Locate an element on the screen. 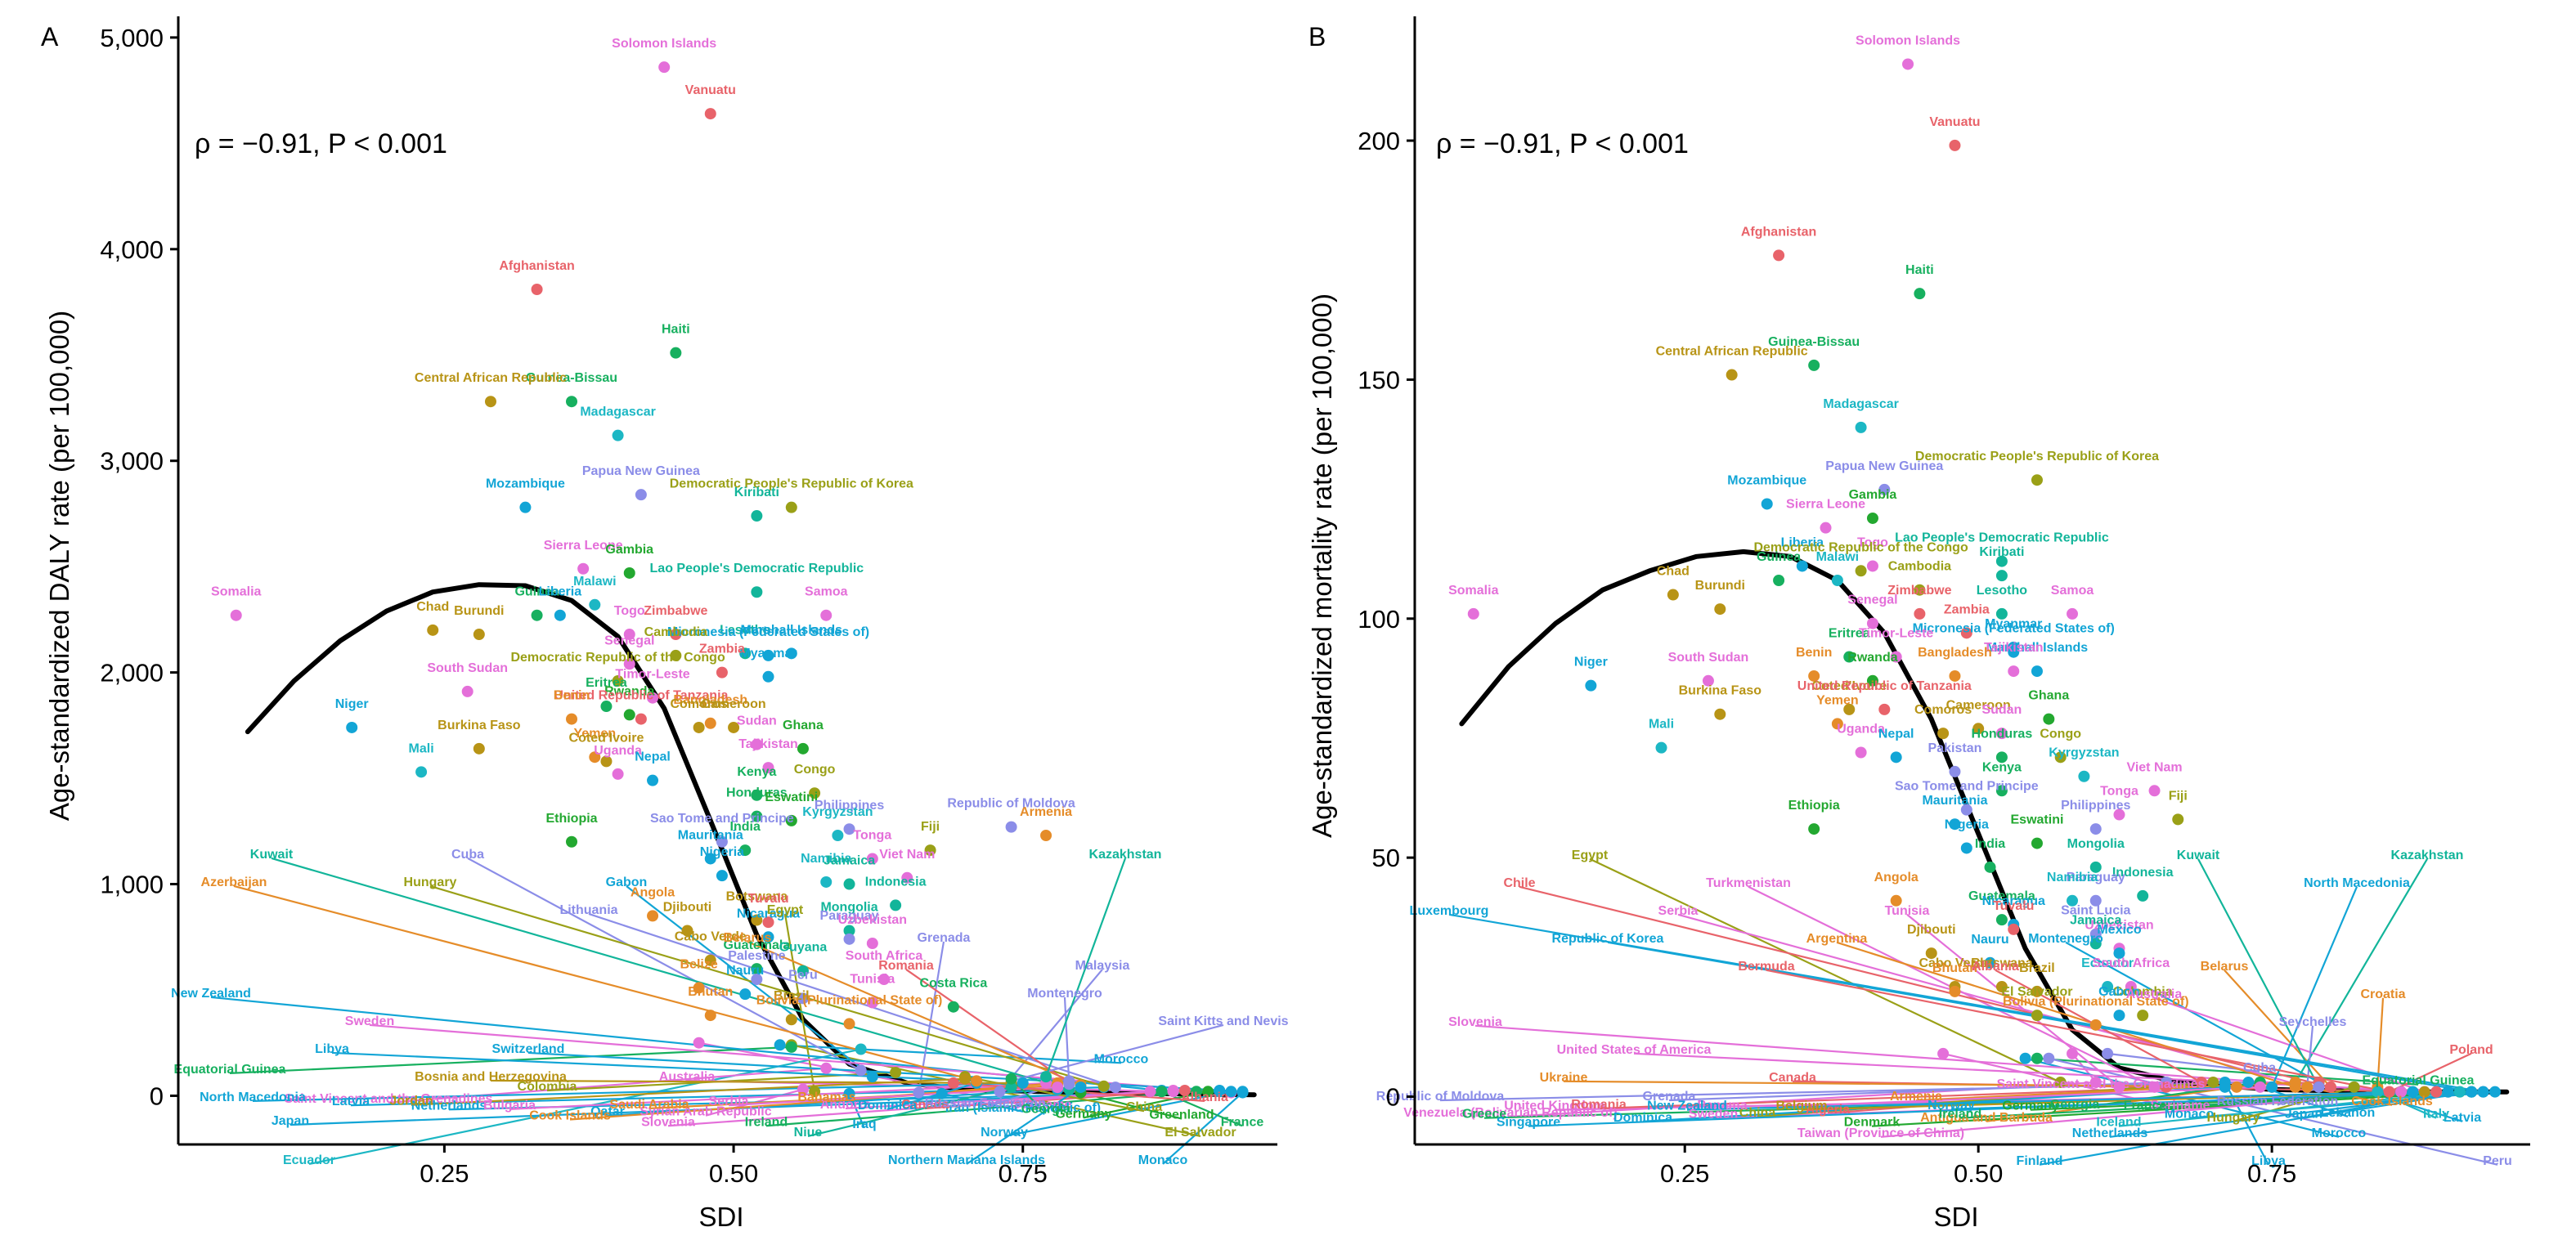 Image resolution: width=2576 pixels, height=1236 pixels. panel-b-y-tick-label: 100 is located at coordinates (1379, 619).